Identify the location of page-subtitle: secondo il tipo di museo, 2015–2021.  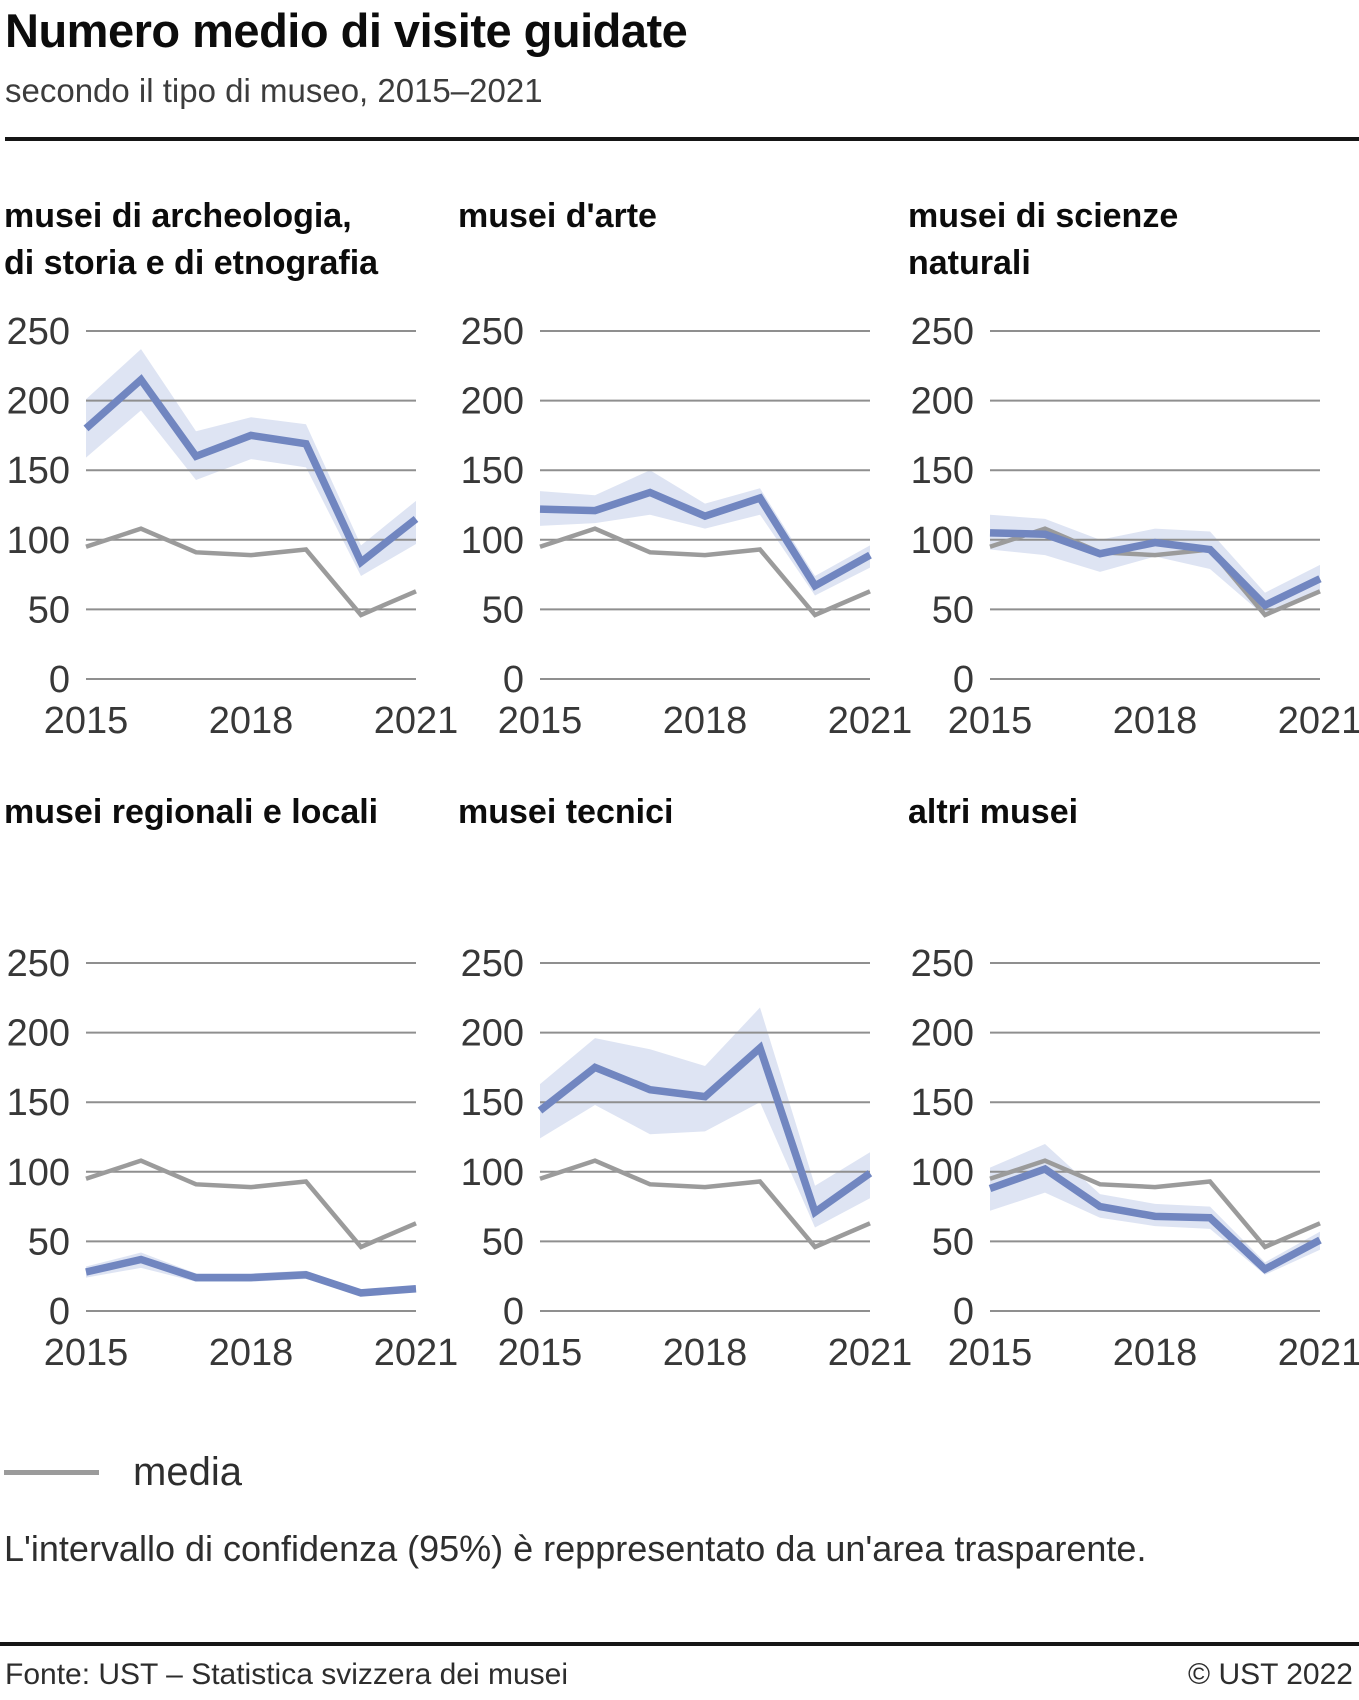
(274, 91).